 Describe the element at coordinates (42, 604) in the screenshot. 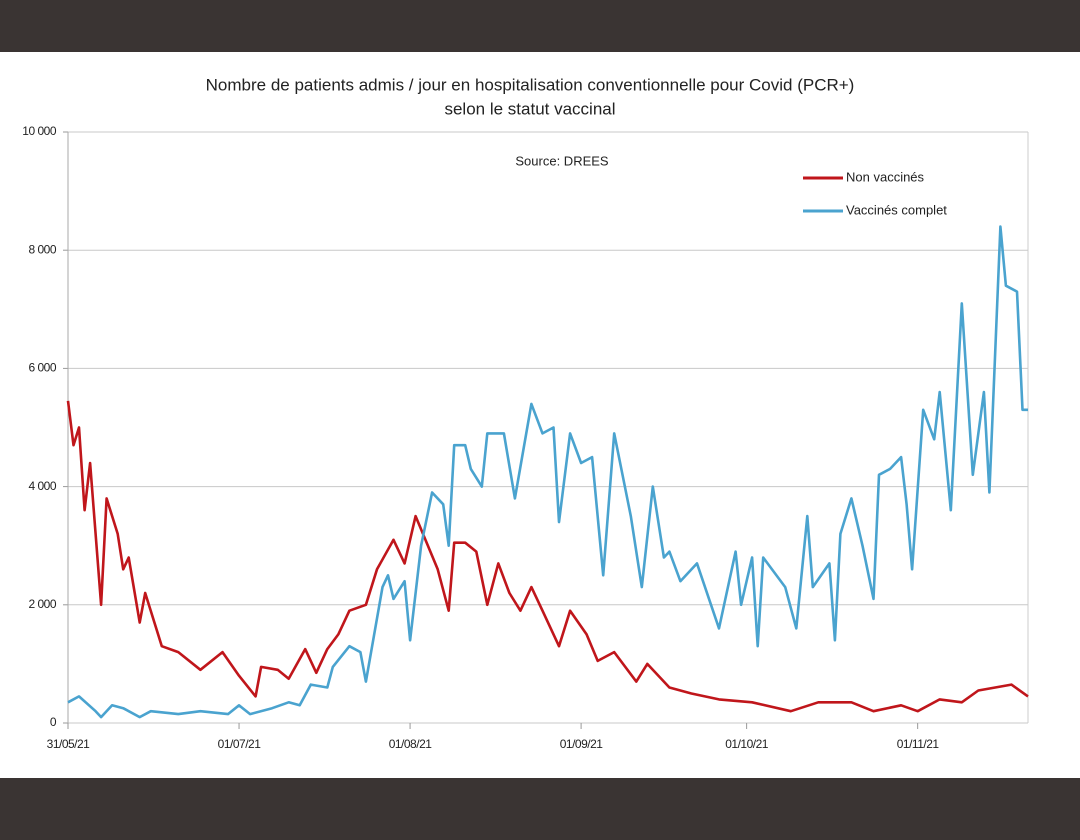

I see `y-tick-label: 2 000` at that location.